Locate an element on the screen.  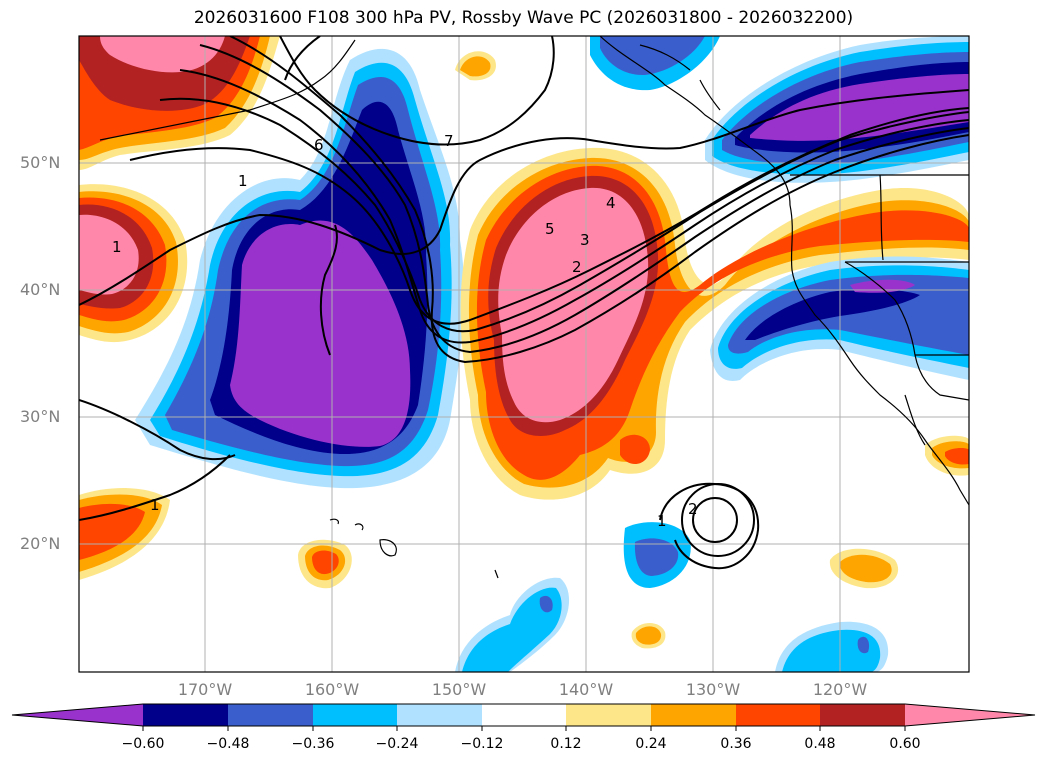
lon-label-120w: 120°W is located at coordinates (840, 689).